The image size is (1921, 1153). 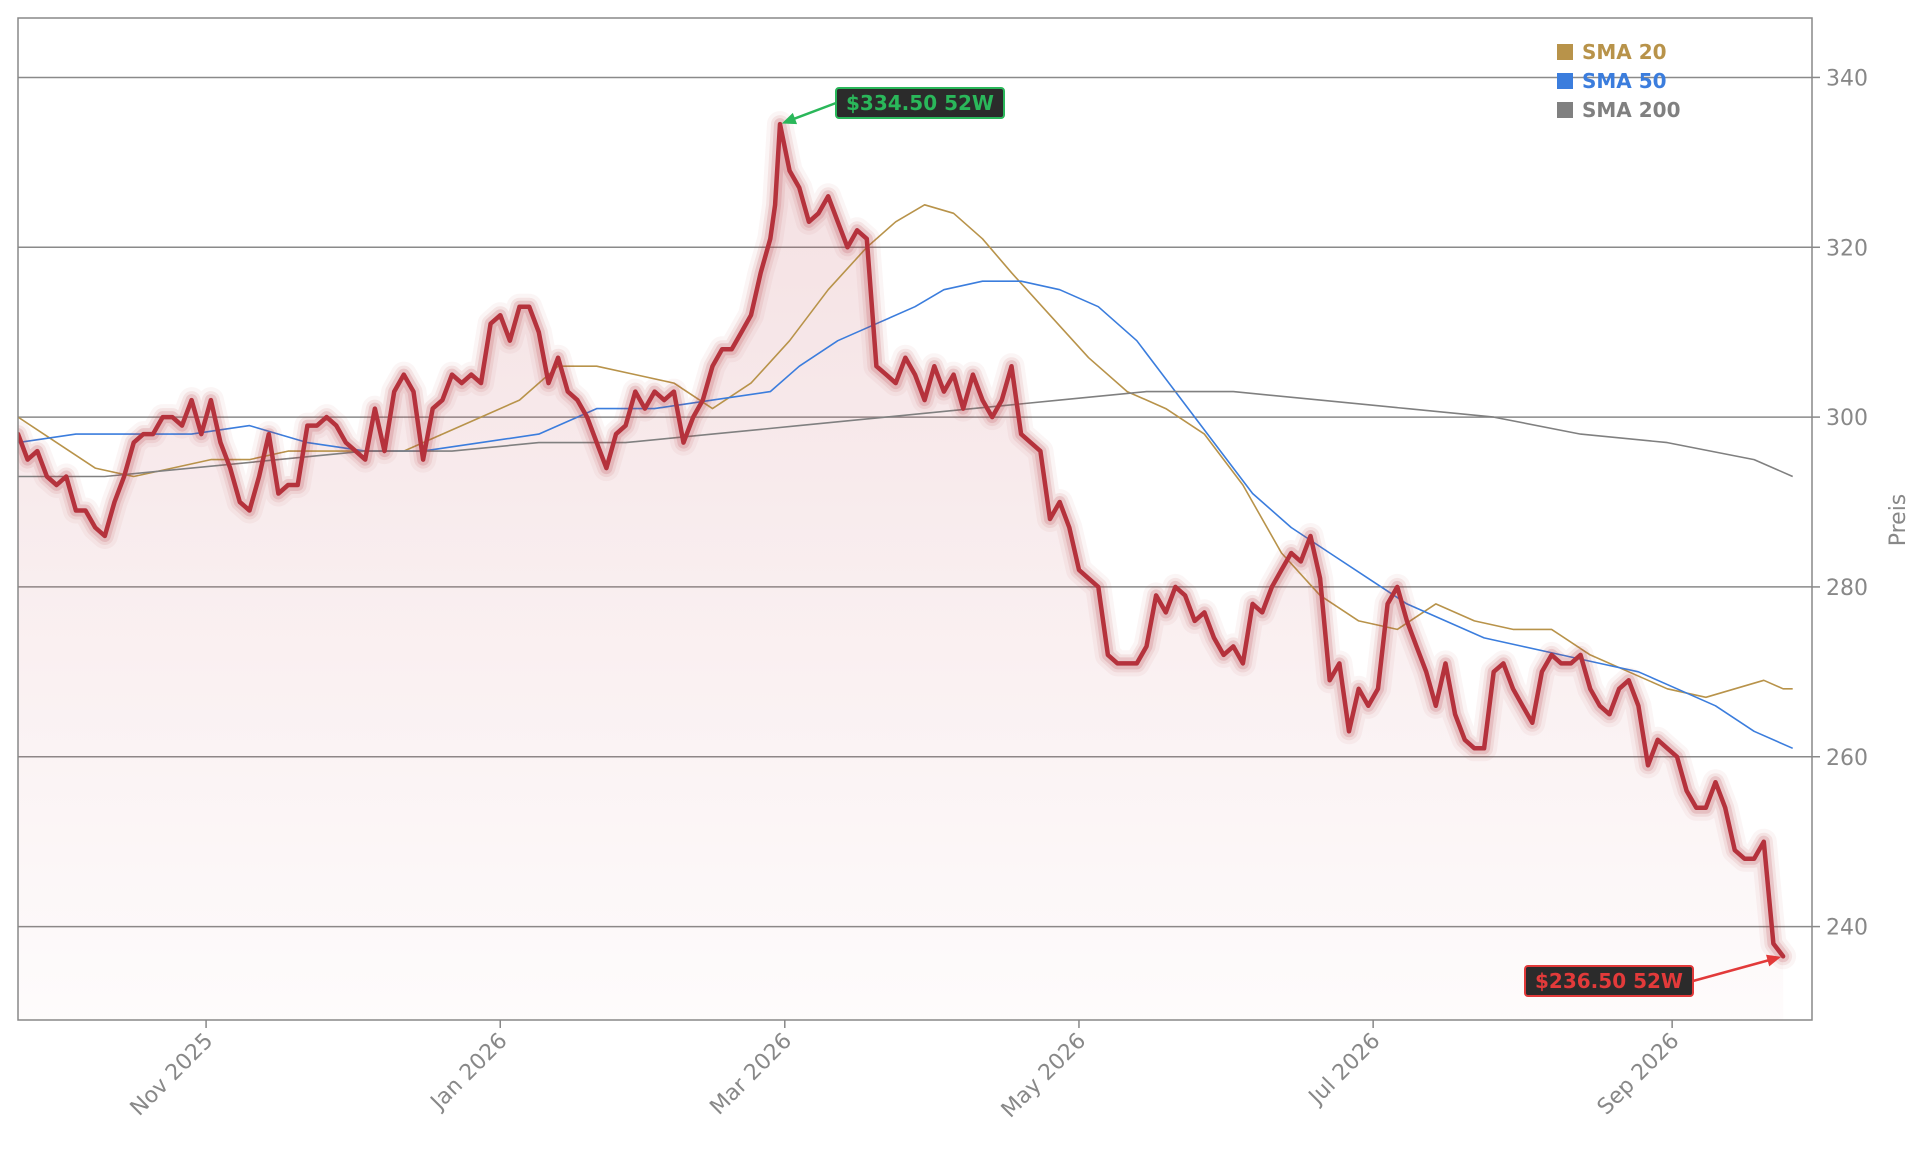 I want to click on x-tick-label-1: Jan 2026, so click(x=469, y=1073).